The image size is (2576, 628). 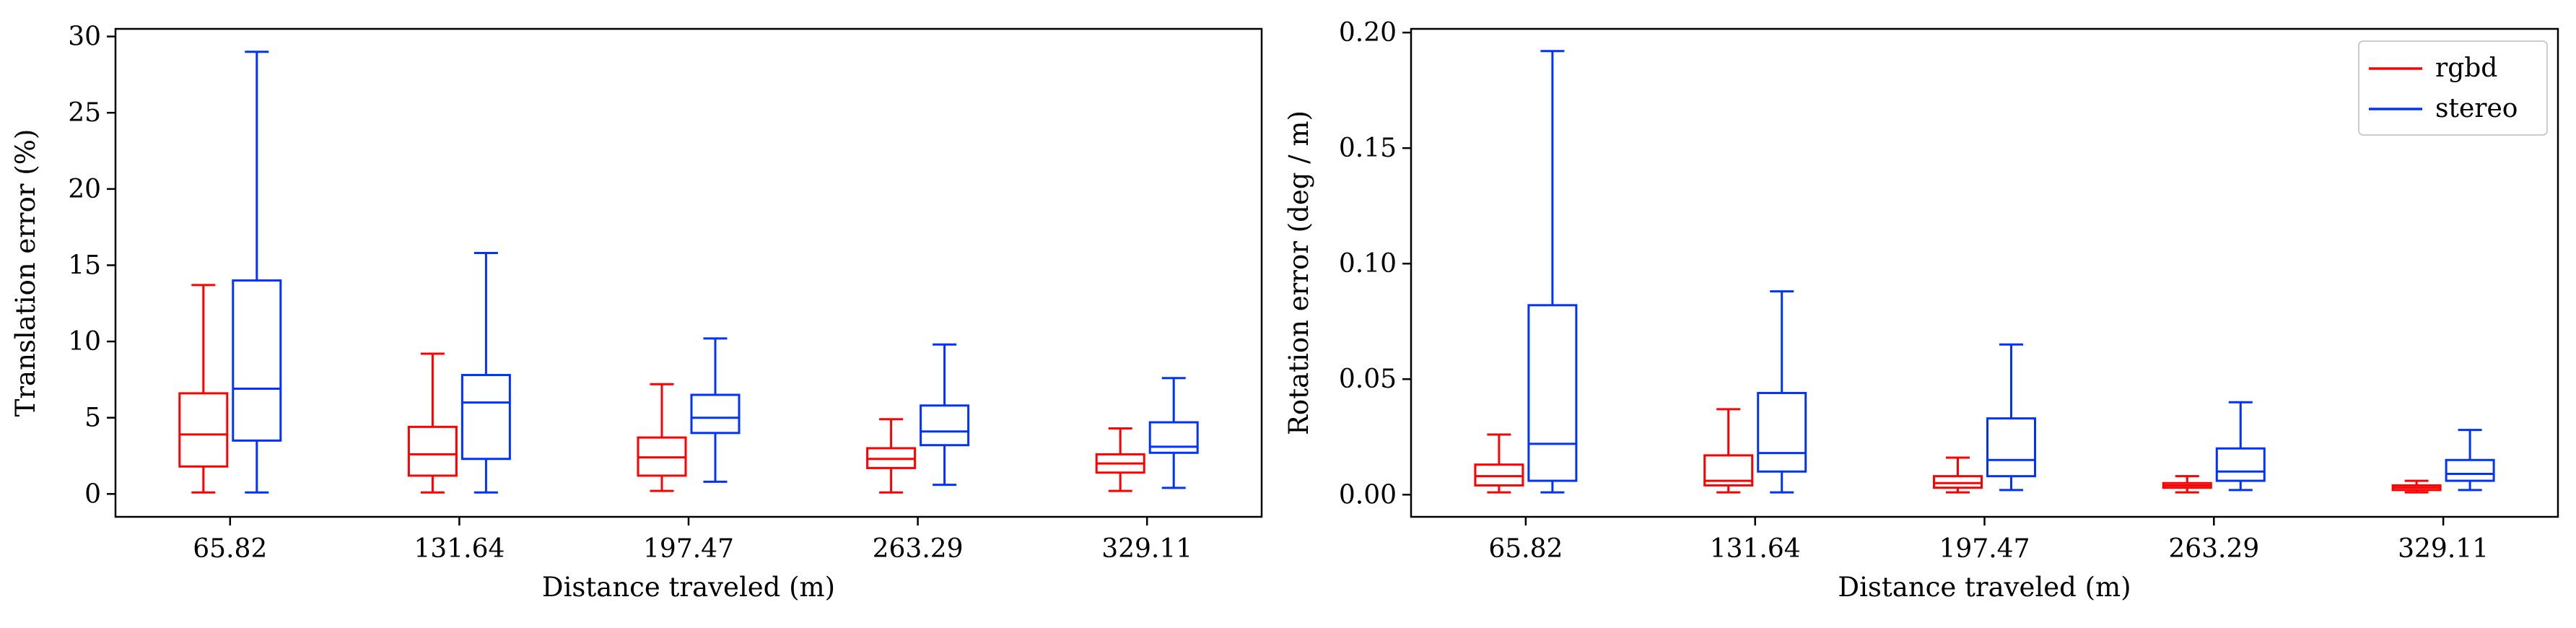 What do you see at coordinates (1368, 264) in the screenshot?
I see `y-tick-label: 0.10` at bounding box center [1368, 264].